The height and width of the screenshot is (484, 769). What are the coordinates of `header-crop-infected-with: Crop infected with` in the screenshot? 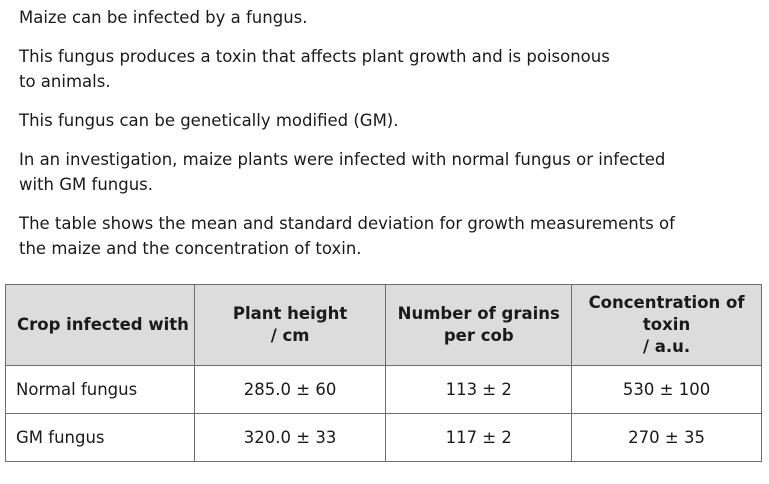 It's located at (100, 325).